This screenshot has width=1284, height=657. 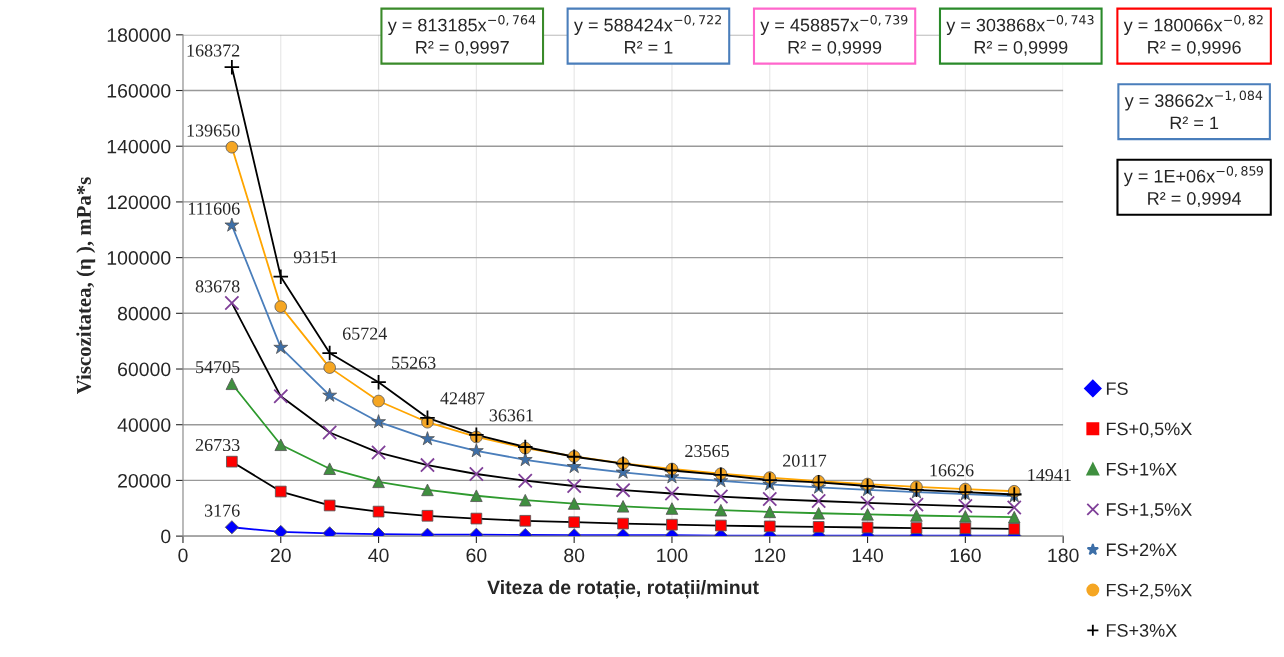 What do you see at coordinates (213, 130) in the screenshot?
I see `data-label: 139650` at bounding box center [213, 130].